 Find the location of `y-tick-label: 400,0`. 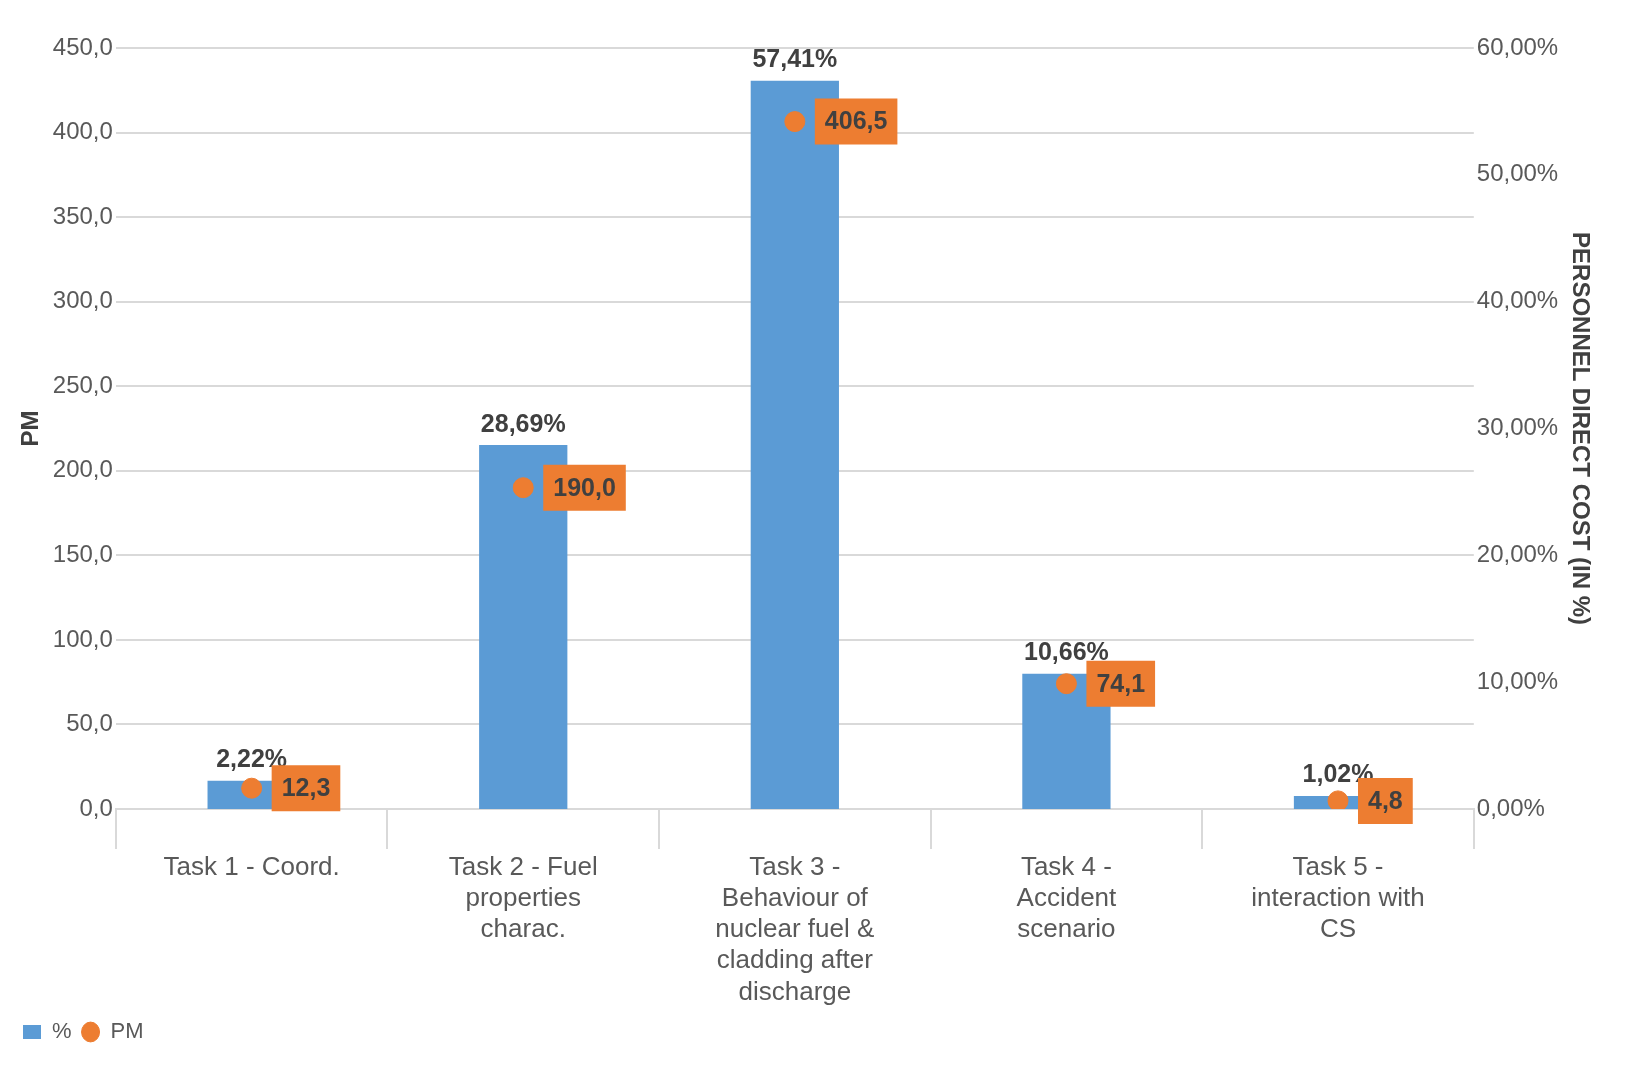

y-tick-label: 400,0 is located at coordinates (82, 131).